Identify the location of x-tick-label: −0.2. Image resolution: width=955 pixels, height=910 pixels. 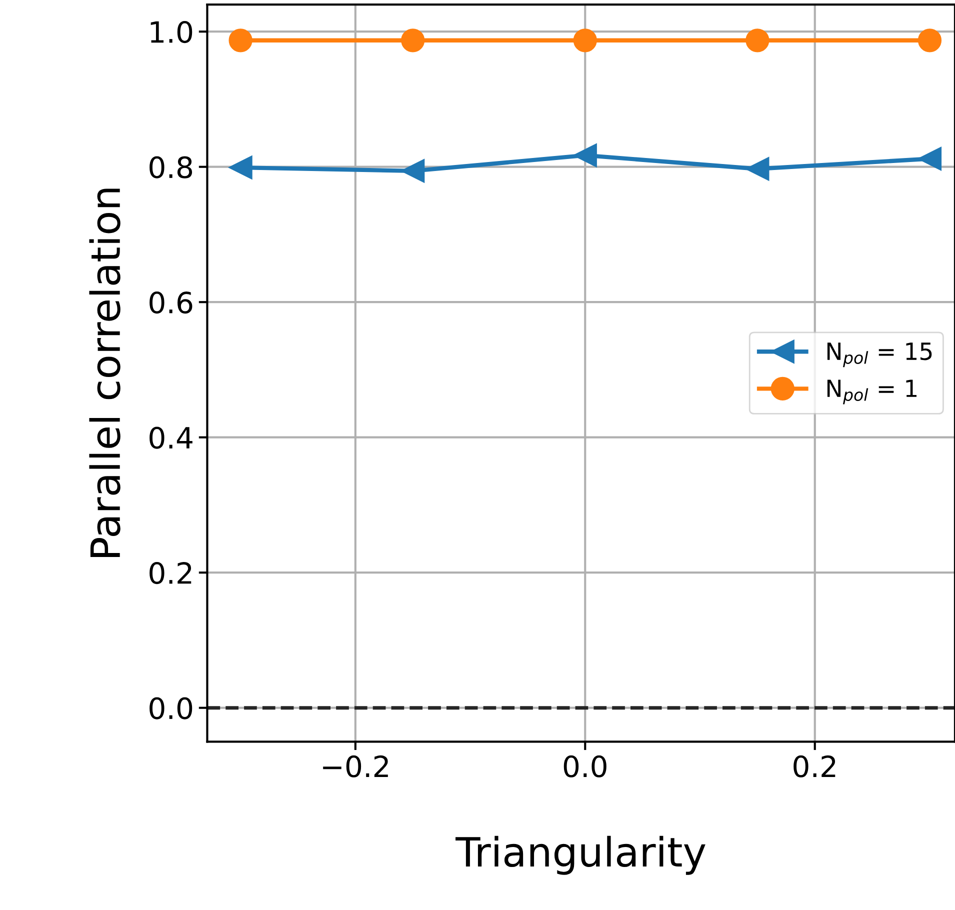
(355, 766).